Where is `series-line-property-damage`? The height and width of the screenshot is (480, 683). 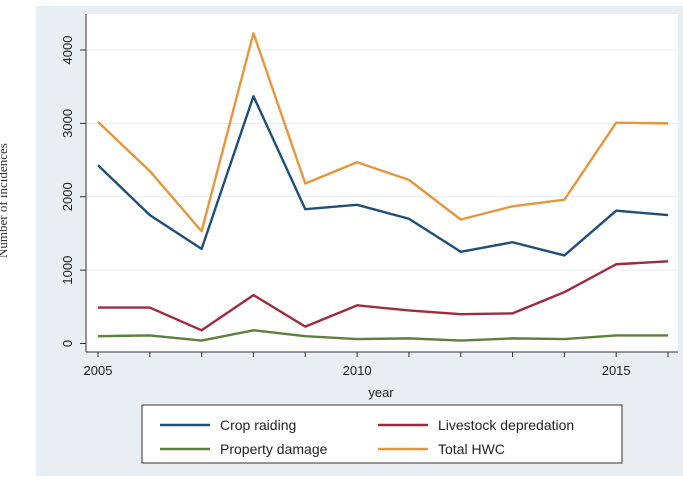
series-line-property-damage is located at coordinates (382, 335).